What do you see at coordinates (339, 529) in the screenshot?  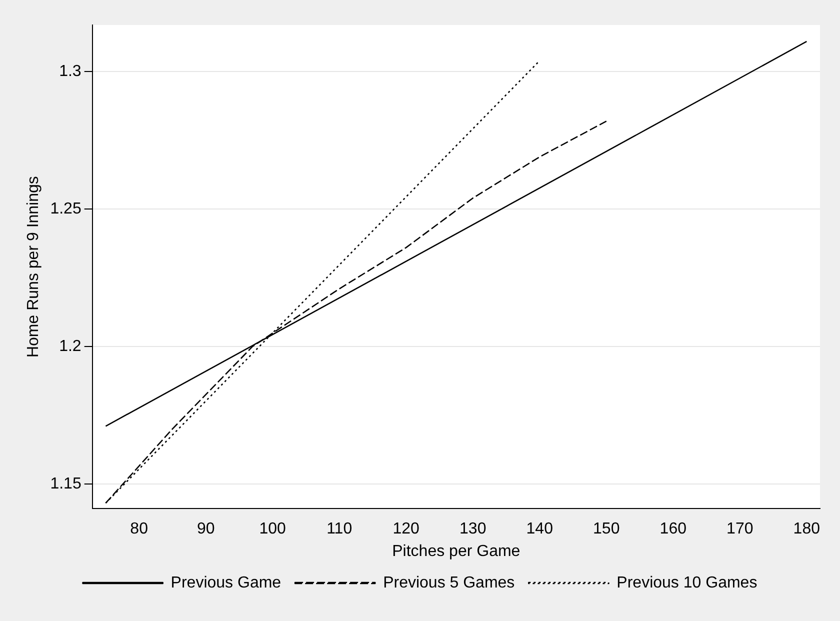 I see `x-tick-label: 110` at bounding box center [339, 529].